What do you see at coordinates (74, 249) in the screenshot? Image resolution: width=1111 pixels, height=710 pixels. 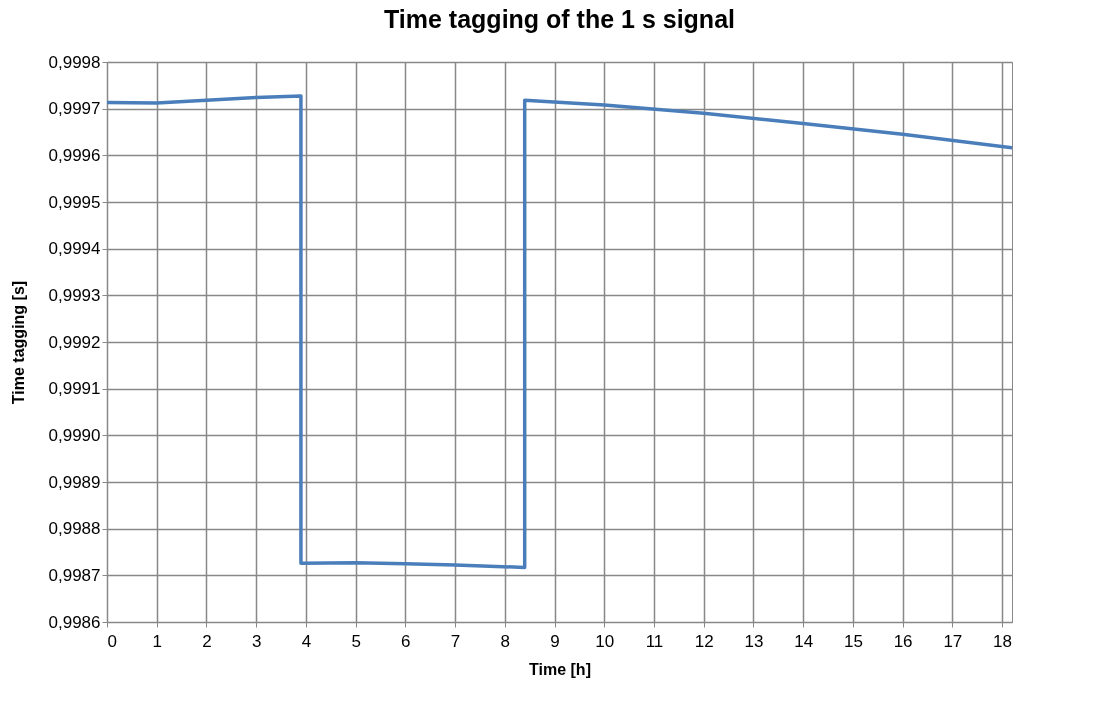 I see `y-tick-label: 0,9994` at bounding box center [74, 249].